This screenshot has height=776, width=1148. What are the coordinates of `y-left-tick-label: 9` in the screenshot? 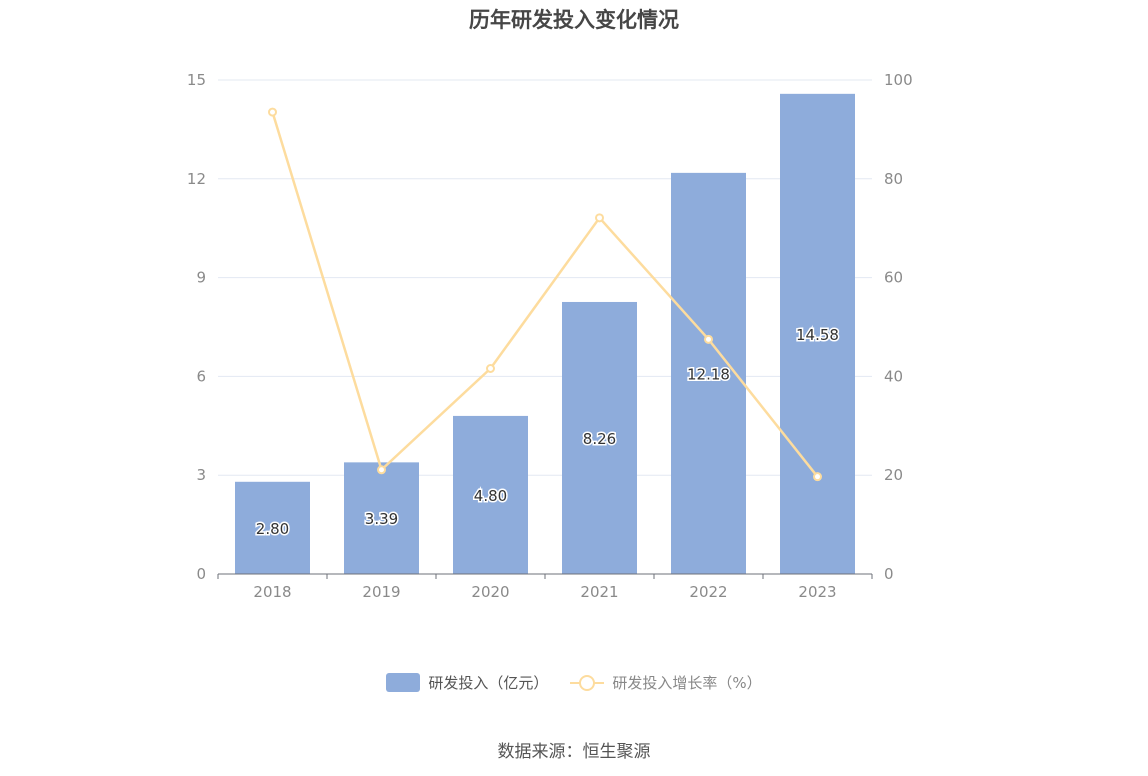 It's located at (201, 278).